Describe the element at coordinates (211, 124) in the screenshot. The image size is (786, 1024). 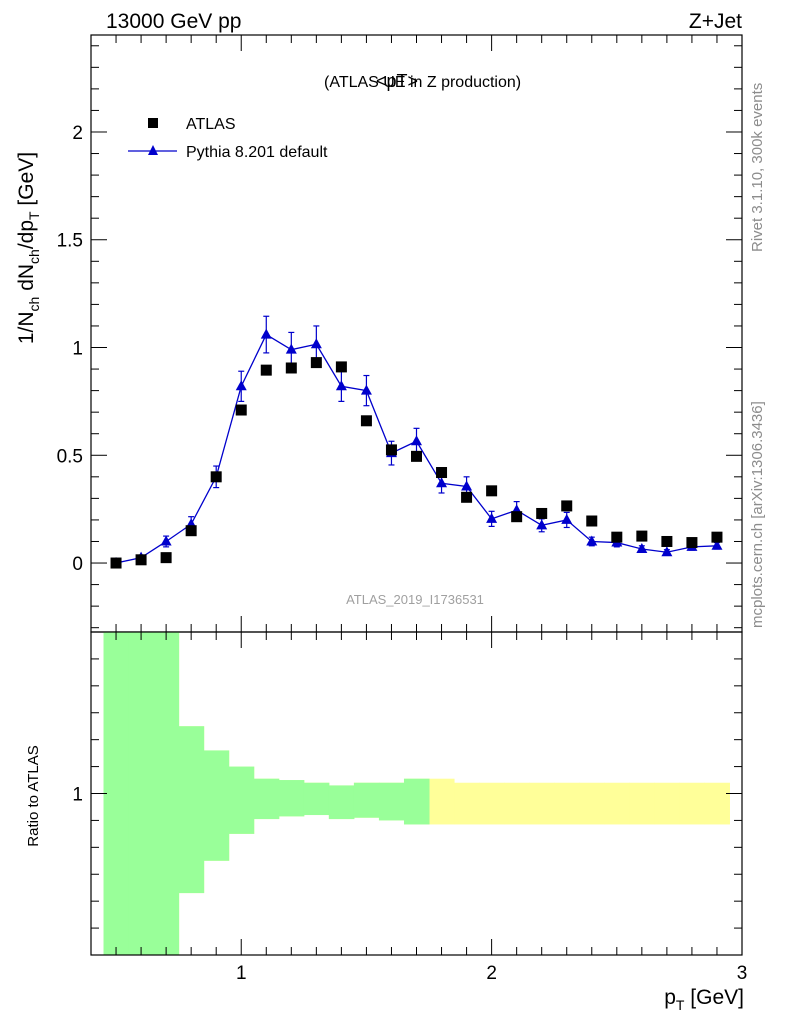
I see `legend-atlas-label: ATLAS` at that location.